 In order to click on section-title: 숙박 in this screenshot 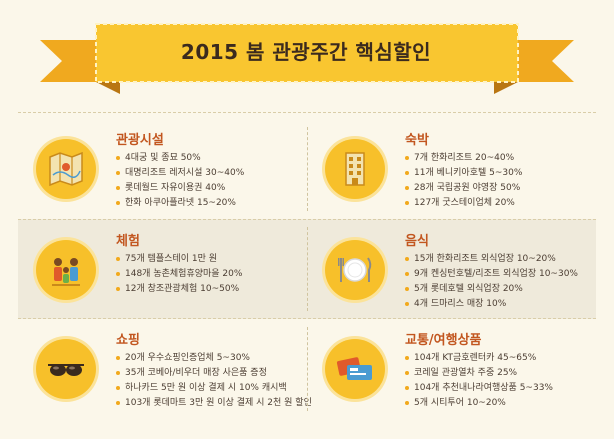, I will do `click(417, 140)`.